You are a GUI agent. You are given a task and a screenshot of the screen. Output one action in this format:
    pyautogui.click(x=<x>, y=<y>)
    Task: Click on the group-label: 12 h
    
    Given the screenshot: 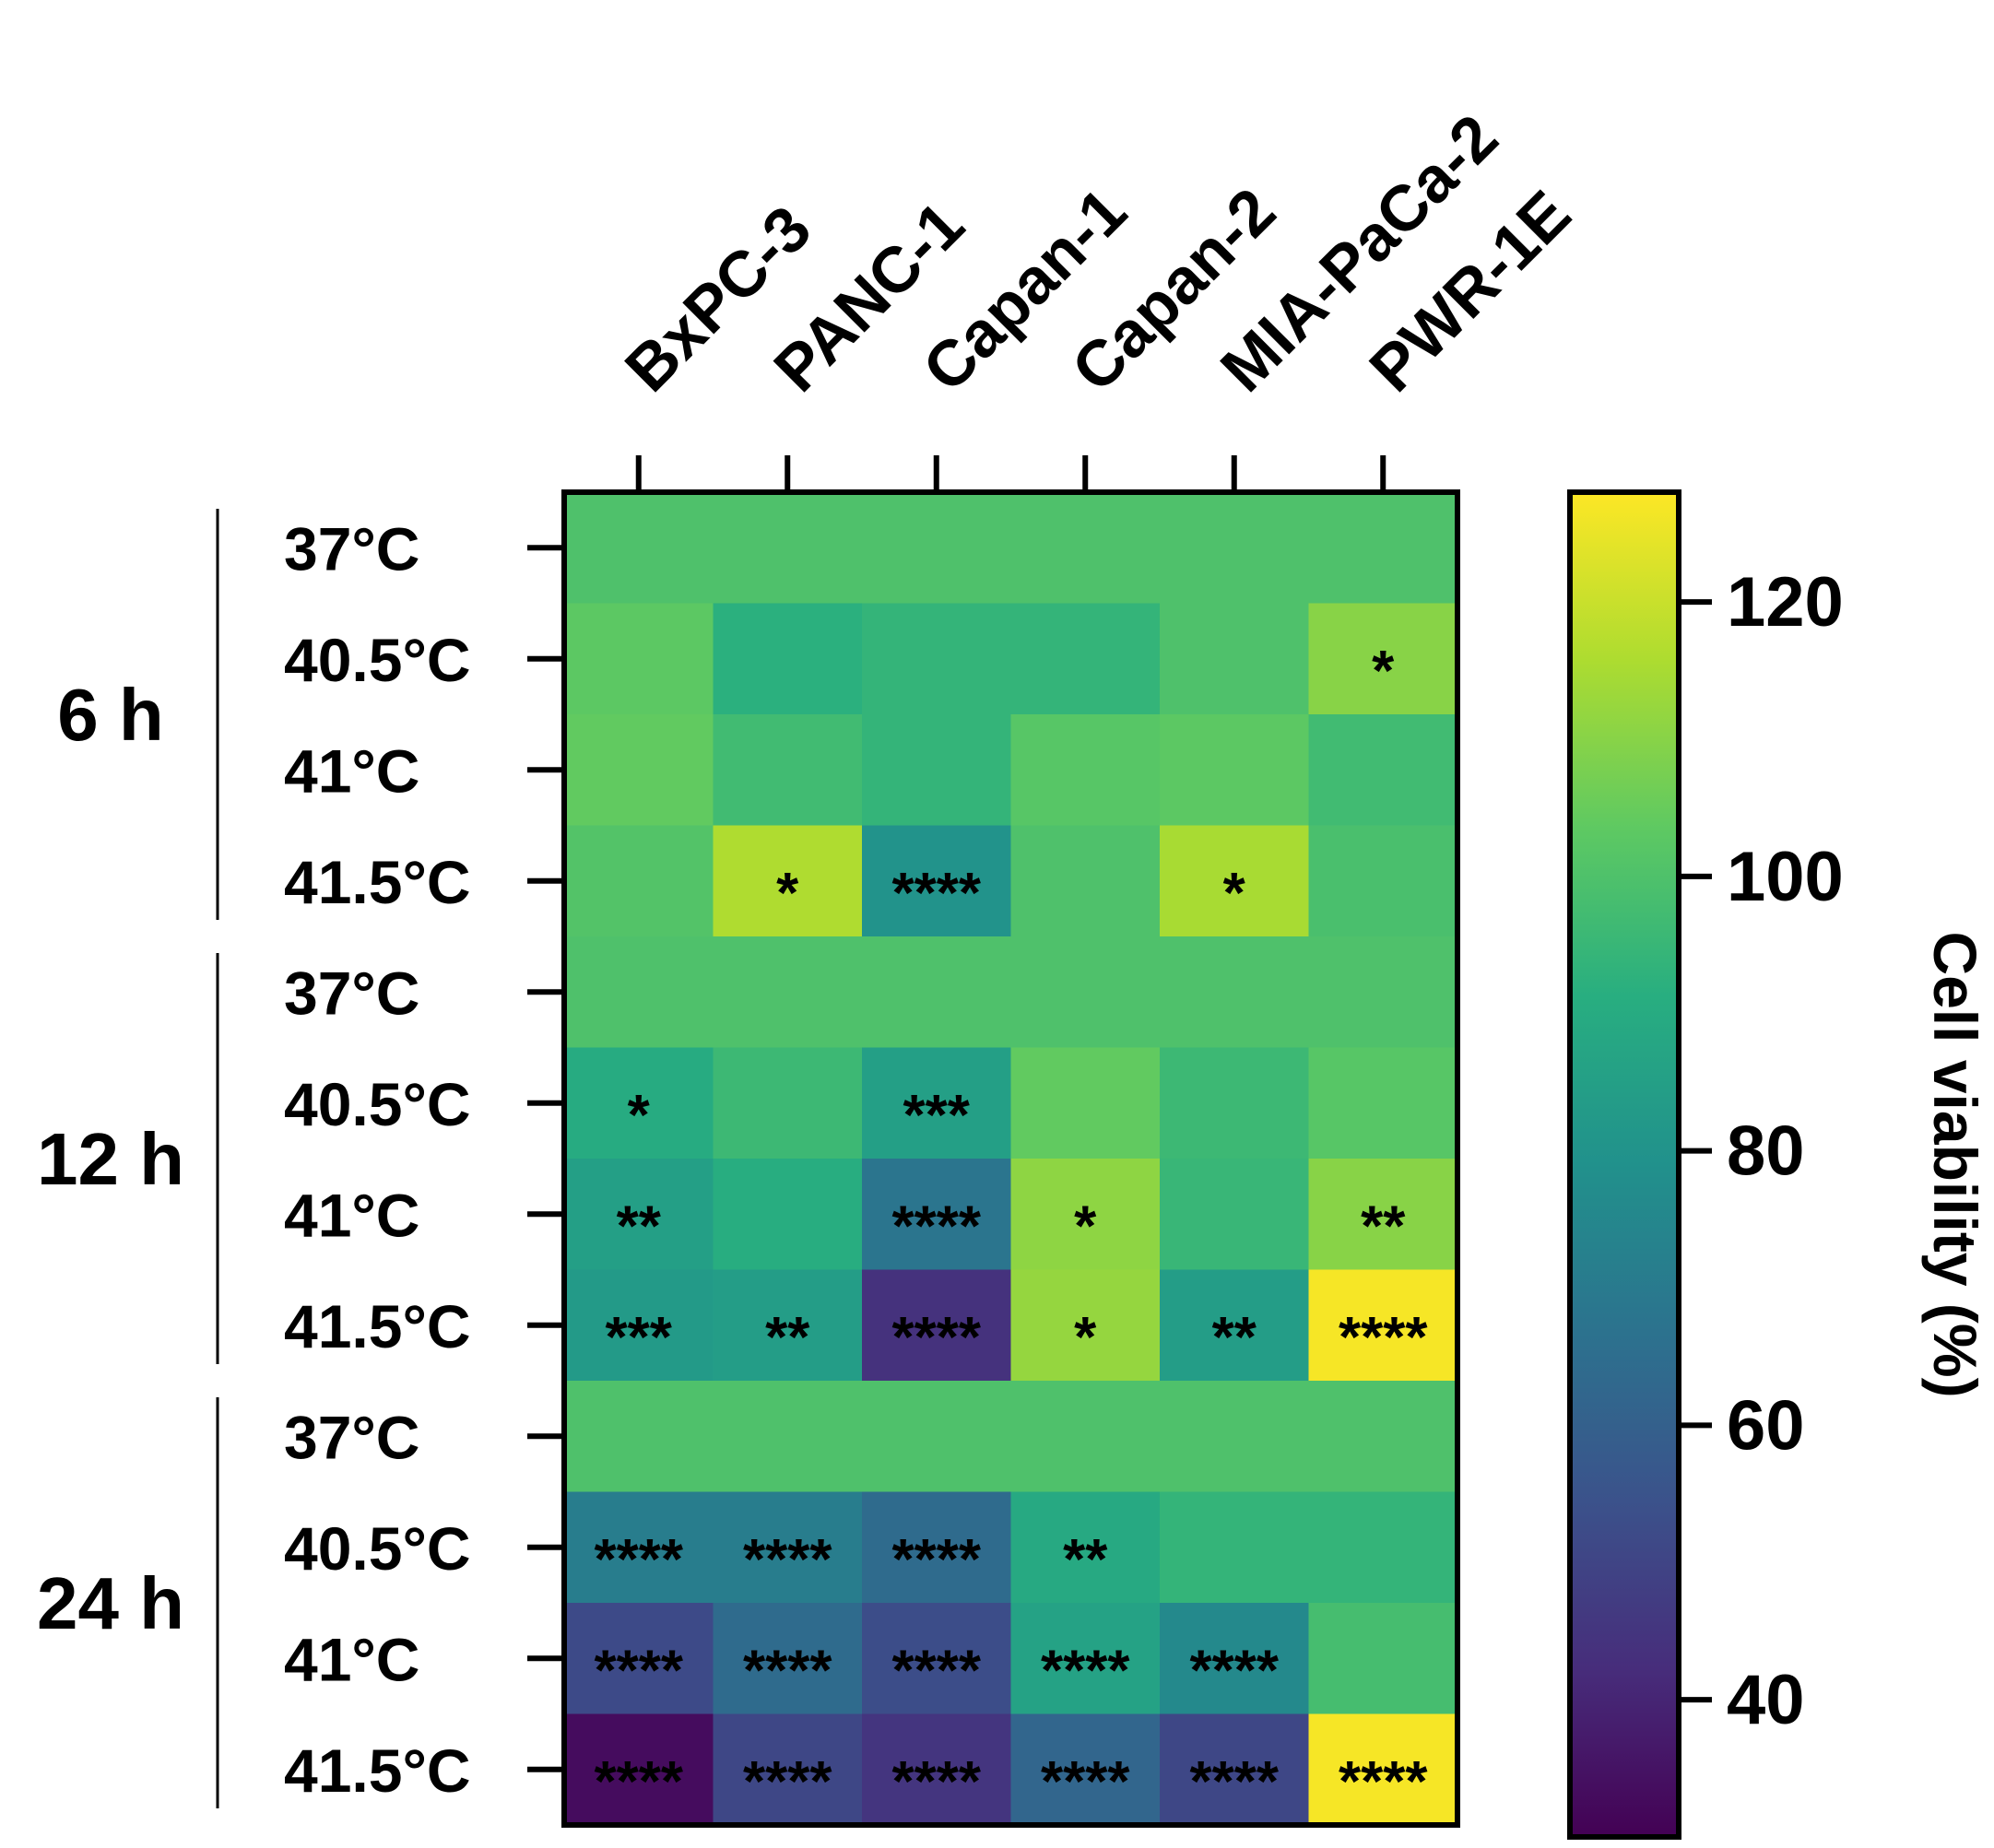 What is the action you would take?
    pyautogui.click(x=110, y=1159)
    